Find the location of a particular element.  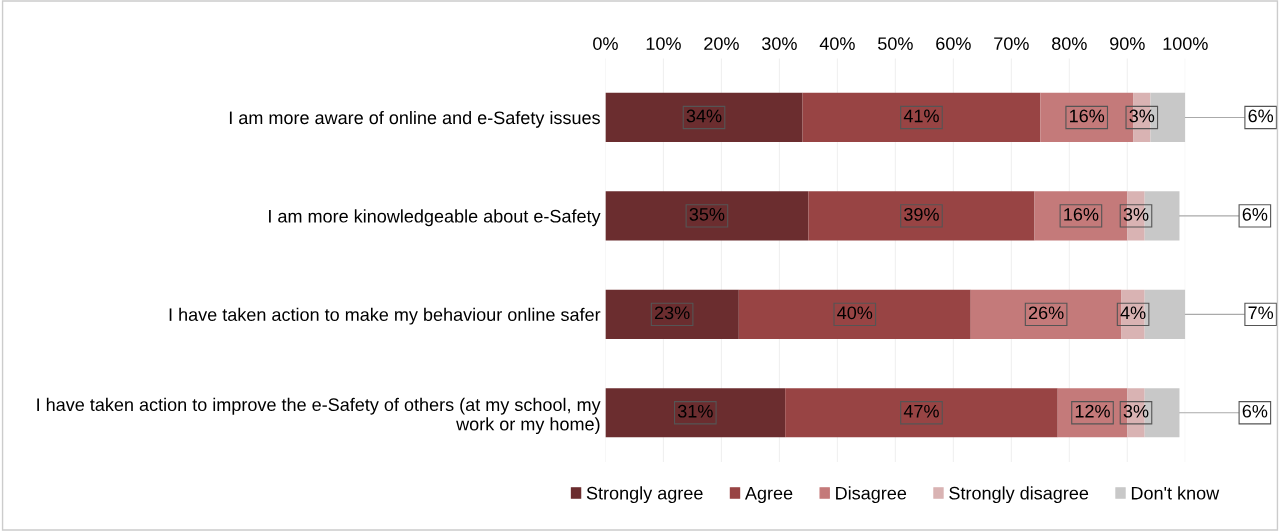

y-tick-label: I am more aware of online and e-Safety issues is located at coordinates (414, 119).